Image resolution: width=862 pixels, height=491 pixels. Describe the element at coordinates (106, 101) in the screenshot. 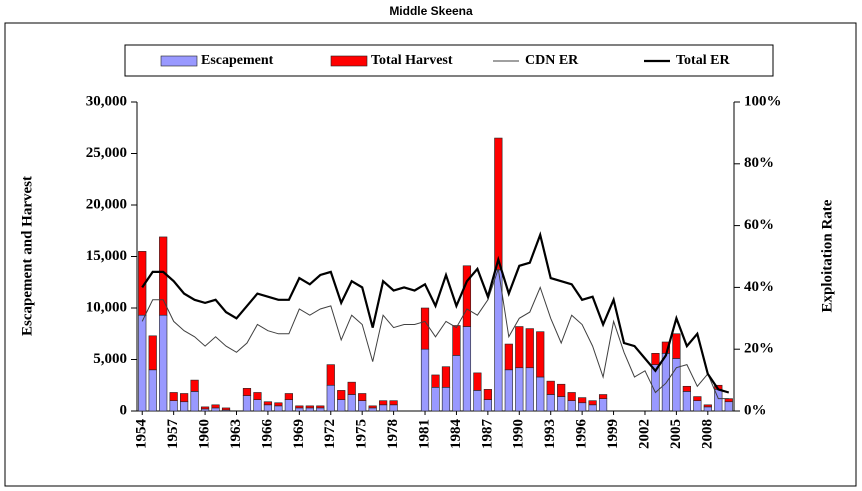

I see `y-tick-label: 30,000` at that location.